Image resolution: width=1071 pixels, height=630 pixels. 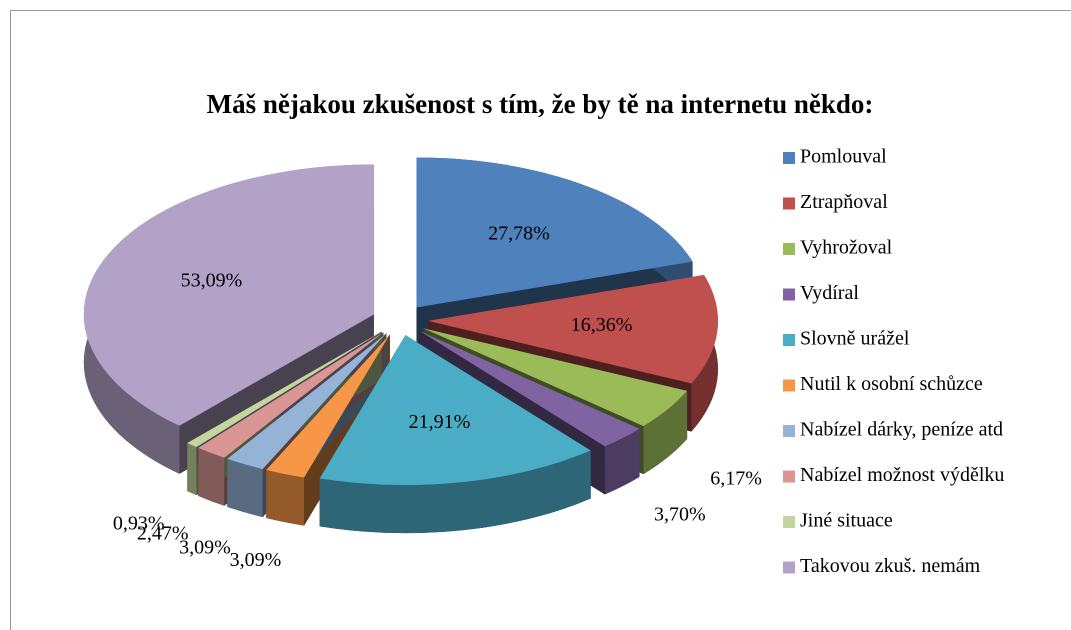 What do you see at coordinates (212, 281) in the screenshot?
I see `data-label: 53,09%` at bounding box center [212, 281].